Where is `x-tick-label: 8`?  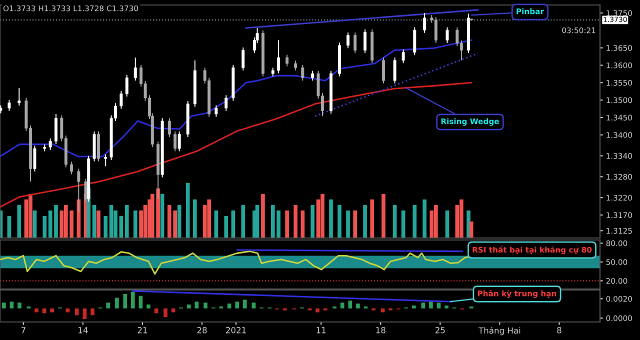
x-tick-label: 8 is located at coordinates (559, 330).